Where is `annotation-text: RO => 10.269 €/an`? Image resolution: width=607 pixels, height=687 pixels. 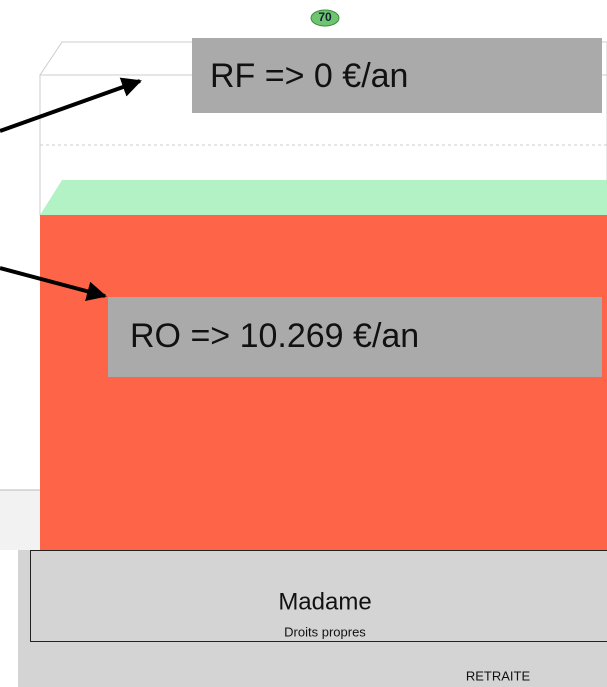 annotation-text: RO => 10.269 €/an is located at coordinates (274, 336).